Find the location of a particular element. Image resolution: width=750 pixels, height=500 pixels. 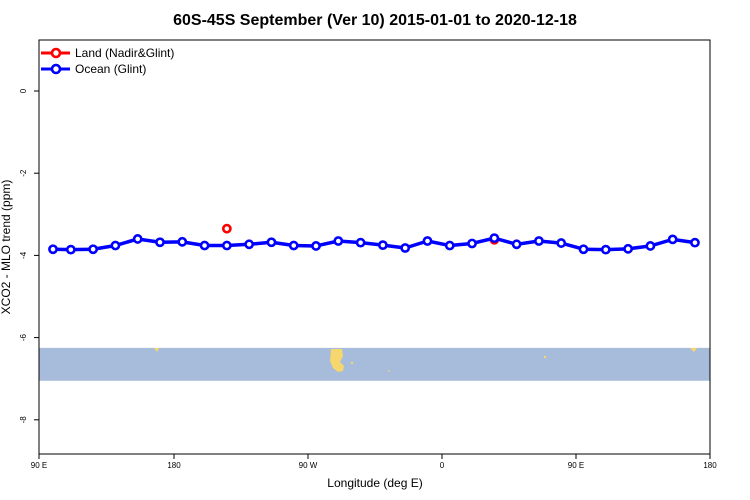

ocean-band is located at coordinates (374, 364).